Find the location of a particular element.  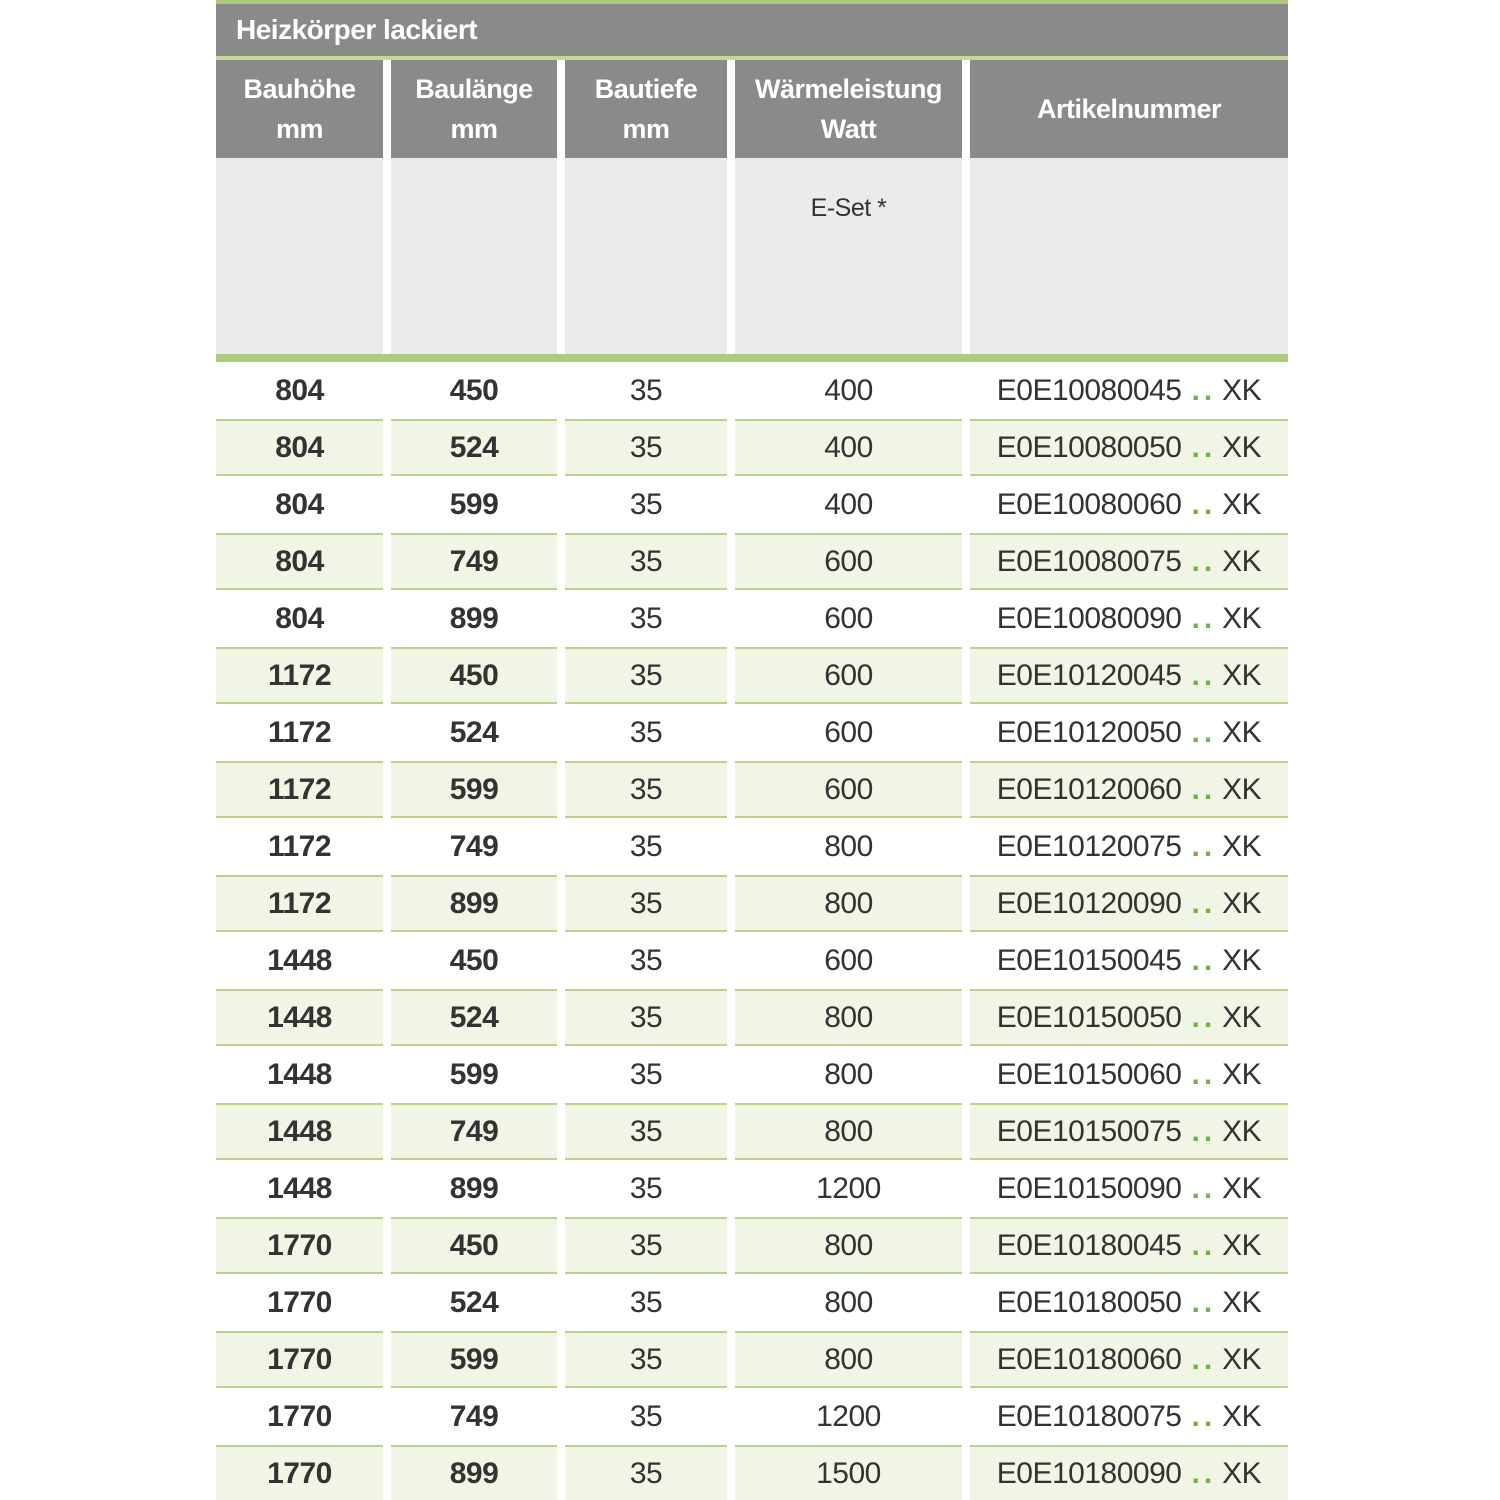

cell-artikelnummer: E0E10080045.. XK is located at coordinates (1129, 390).